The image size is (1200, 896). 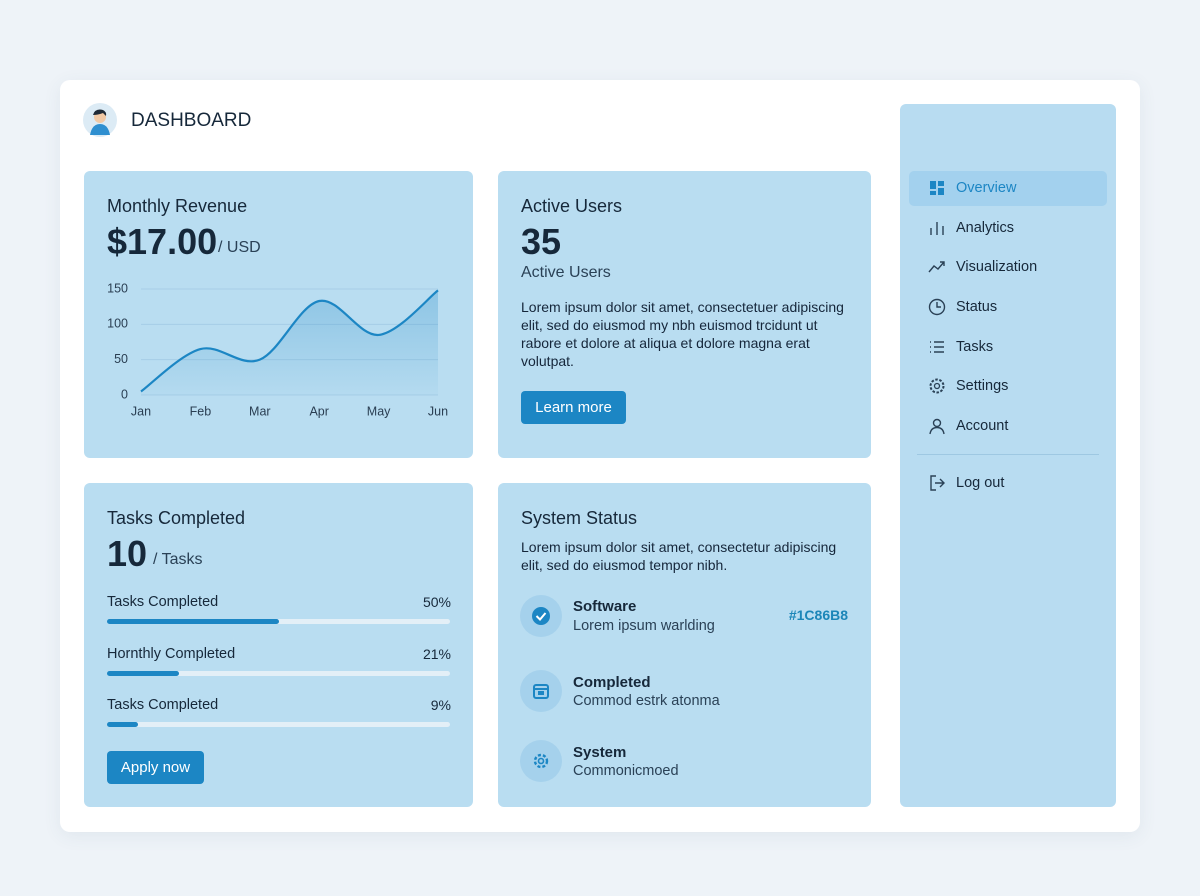 I want to click on y-tick-label: 0, so click(x=124, y=394).